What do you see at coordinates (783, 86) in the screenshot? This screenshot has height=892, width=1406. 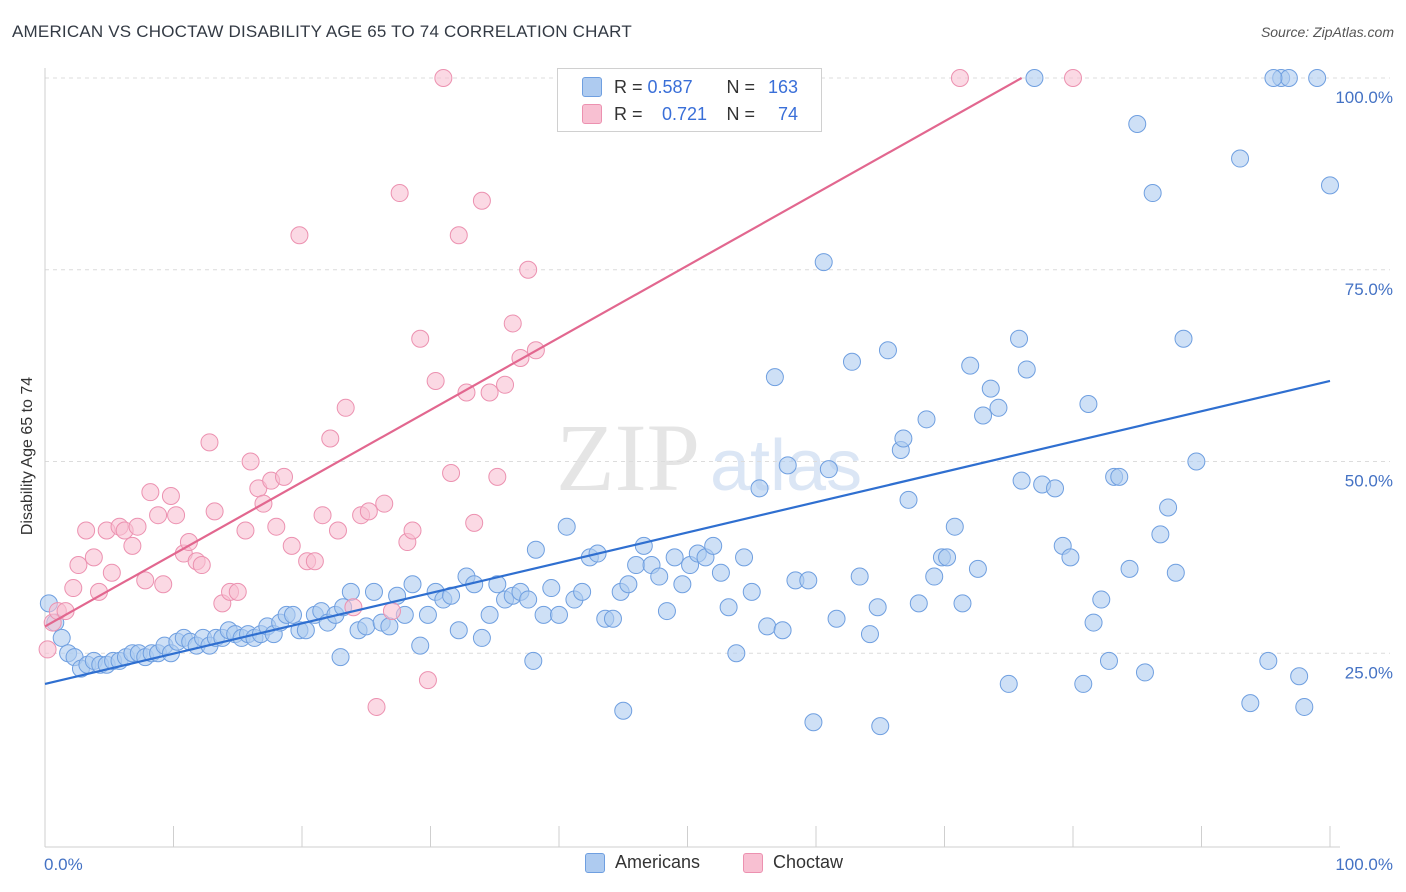 I see `legend-n-value: 163` at bounding box center [783, 86].